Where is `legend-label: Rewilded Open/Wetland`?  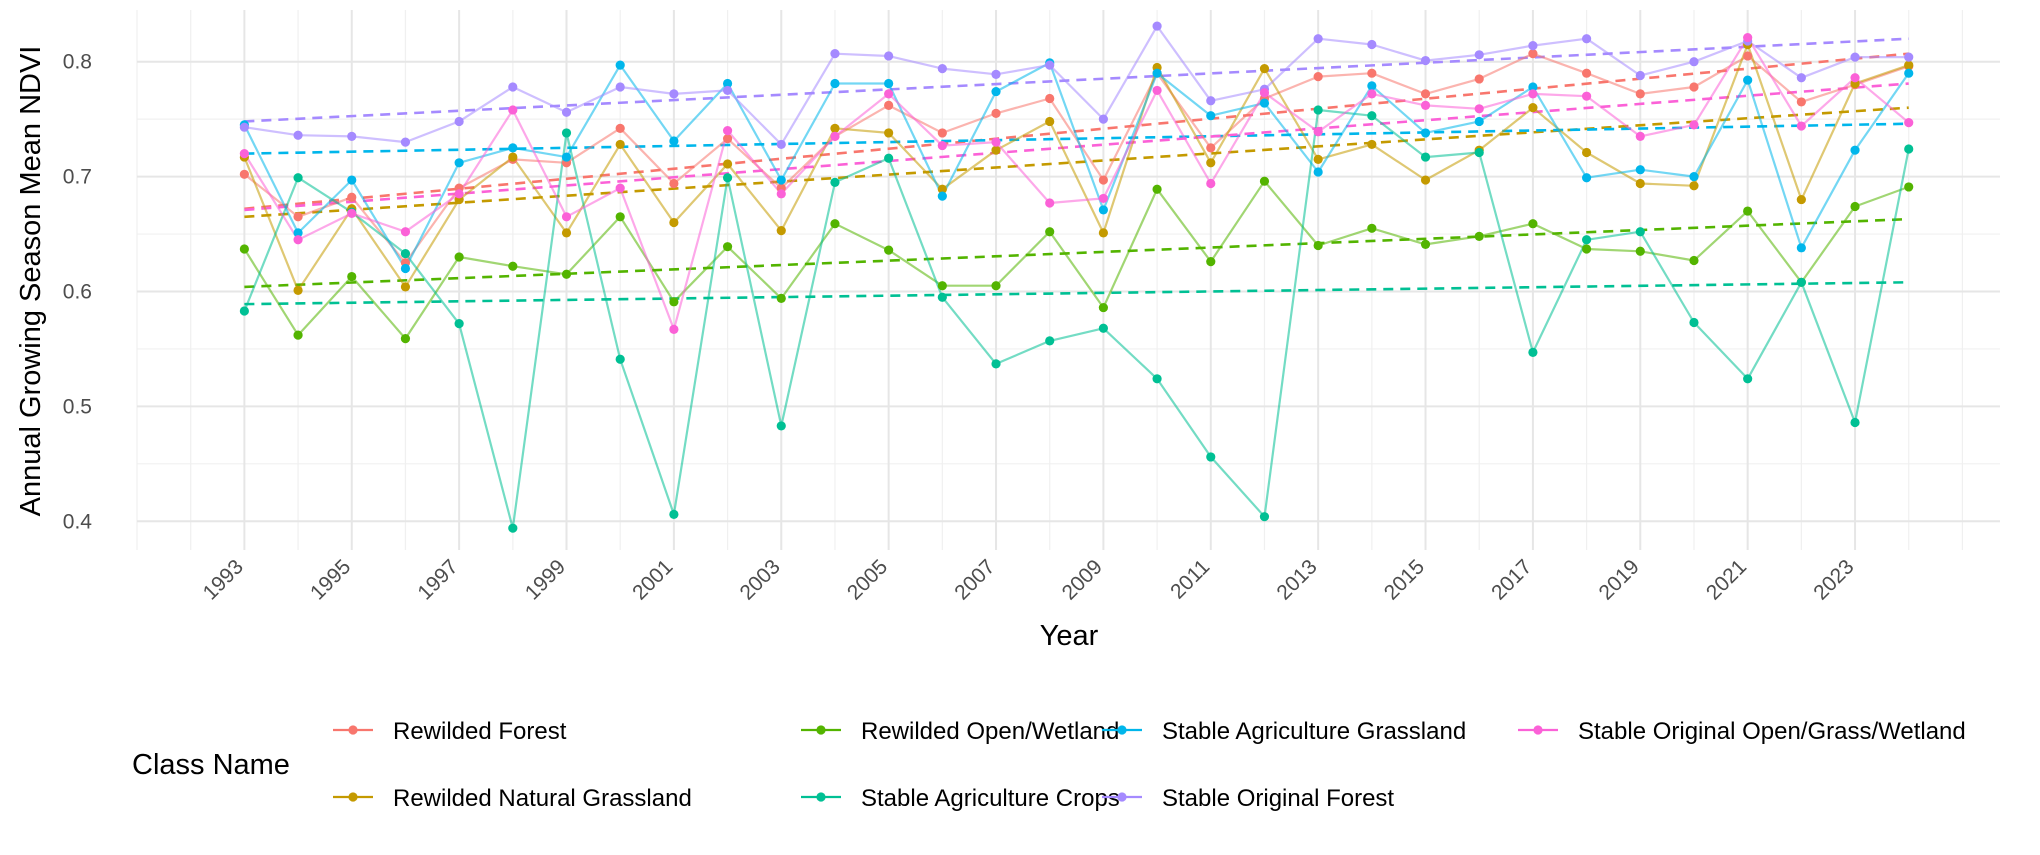 legend-label: Rewilded Open/Wetland is located at coordinates (990, 731).